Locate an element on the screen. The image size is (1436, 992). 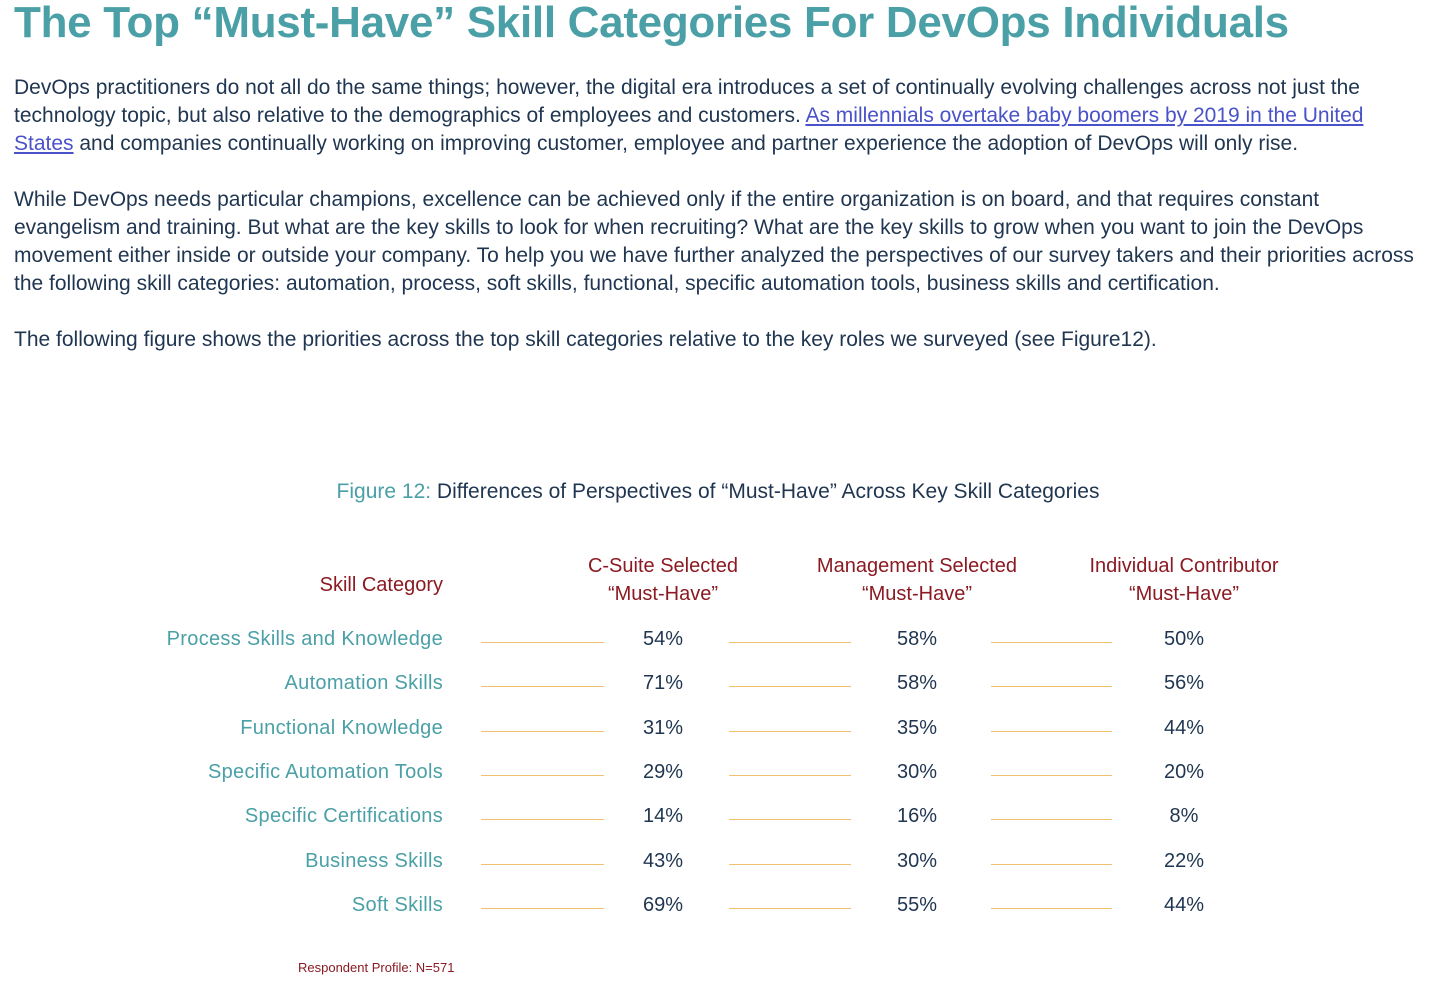
percent-value: 43% is located at coordinates (663, 860).